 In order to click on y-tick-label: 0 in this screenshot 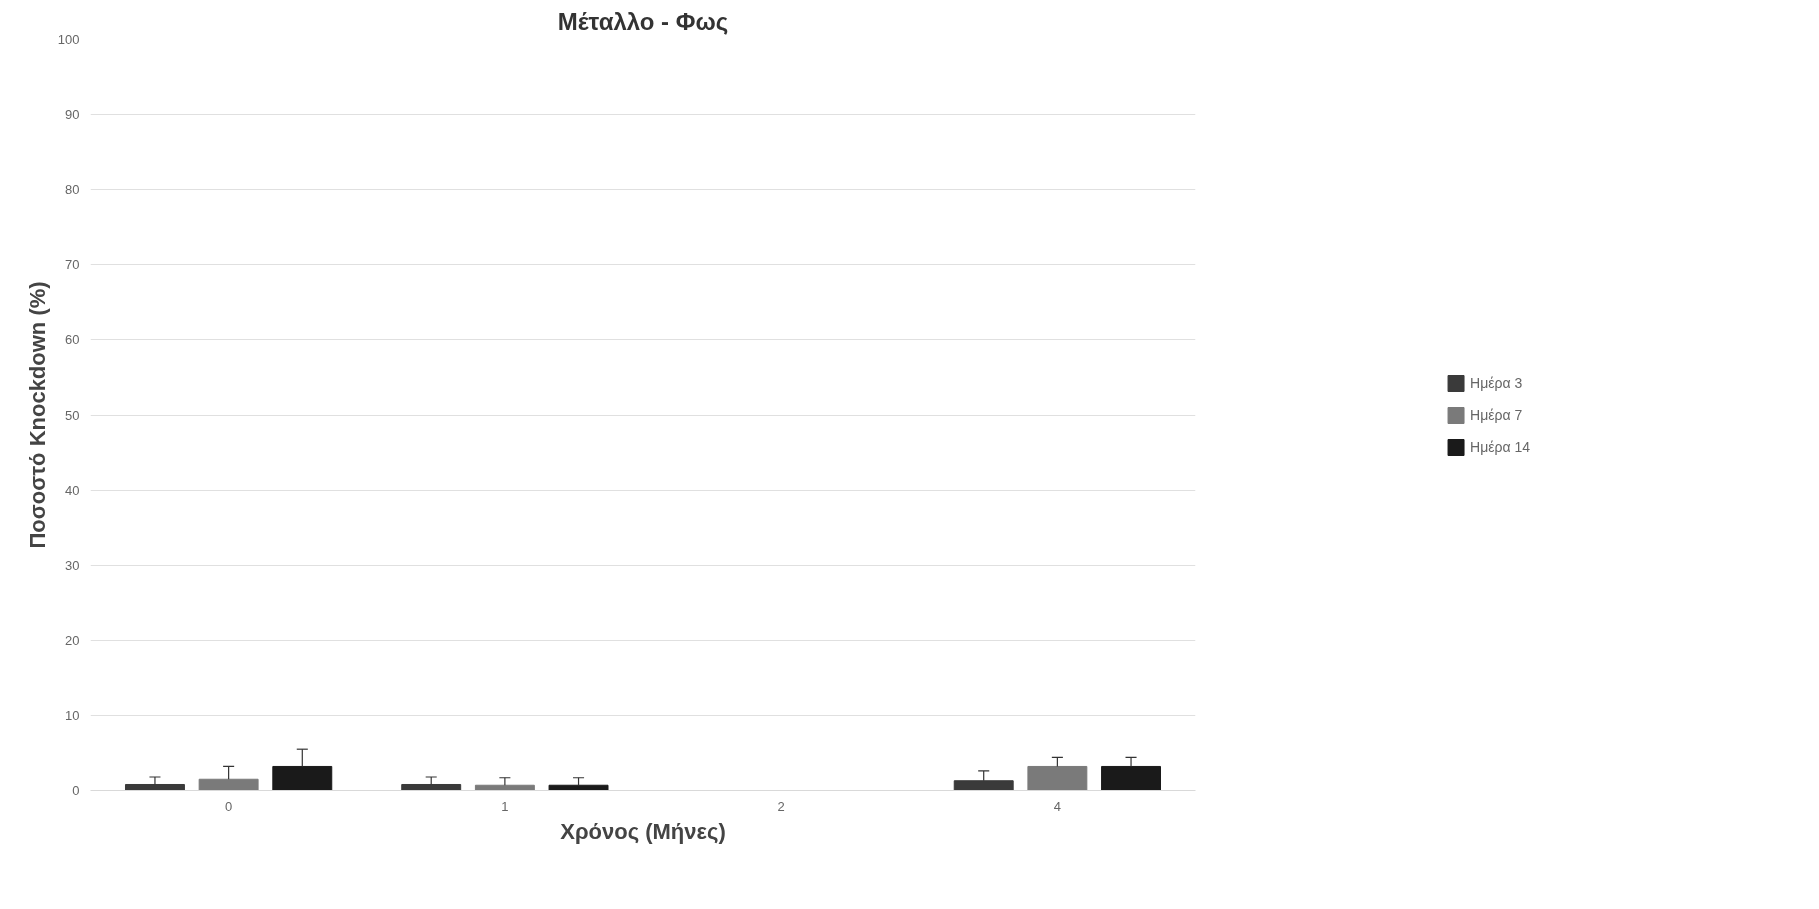, I will do `click(76, 790)`.